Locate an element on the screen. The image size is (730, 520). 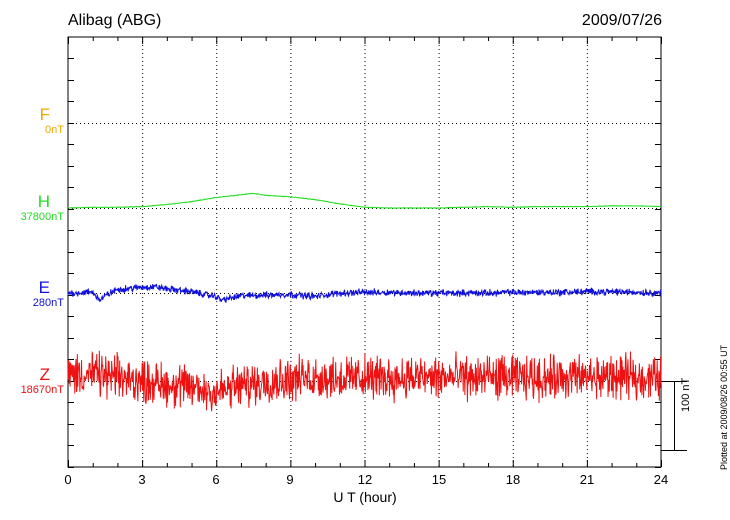
plotted-timestamp: Plotted at 2009/08/26 00:55 UT is located at coordinates (724, 407).